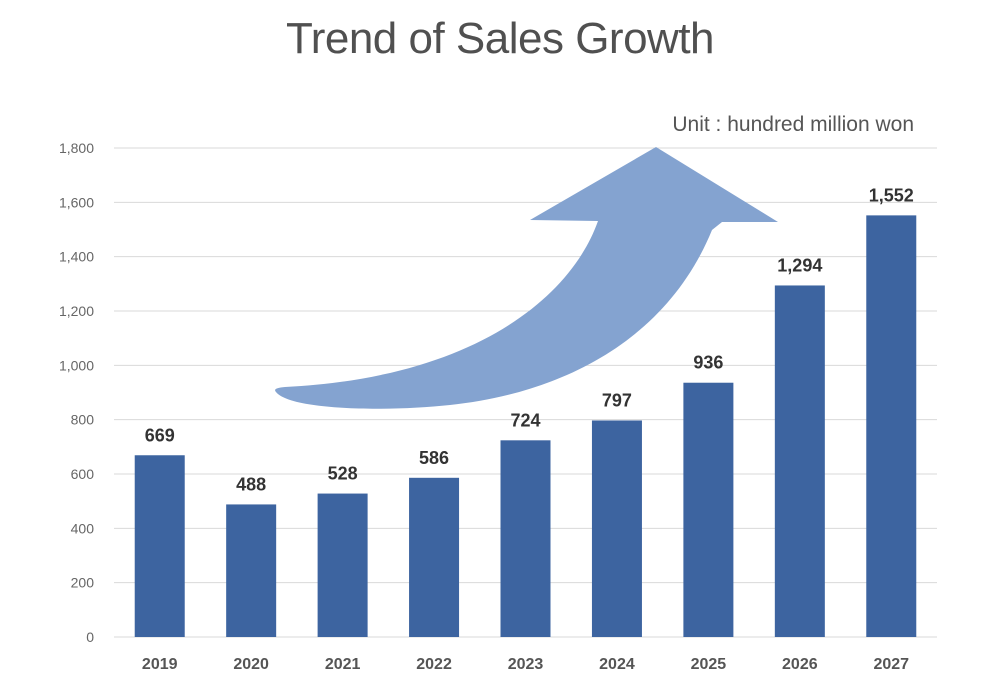  Describe the element at coordinates (708, 363) in the screenshot. I see `data-label-2025: 936` at that location.